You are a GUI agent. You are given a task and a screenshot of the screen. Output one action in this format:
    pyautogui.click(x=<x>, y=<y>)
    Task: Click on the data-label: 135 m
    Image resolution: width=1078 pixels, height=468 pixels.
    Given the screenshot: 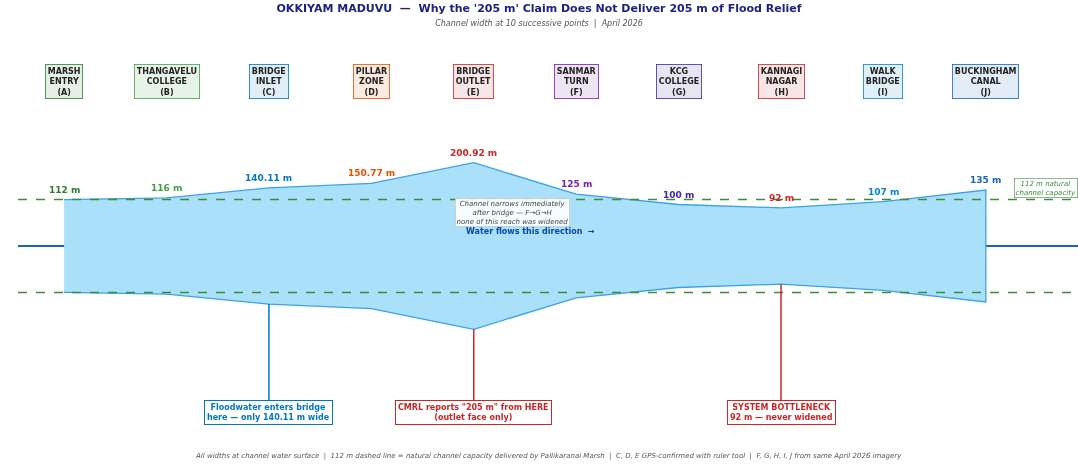 What is the action you would take?
    pyautogui.click(x=986, y=180)
    